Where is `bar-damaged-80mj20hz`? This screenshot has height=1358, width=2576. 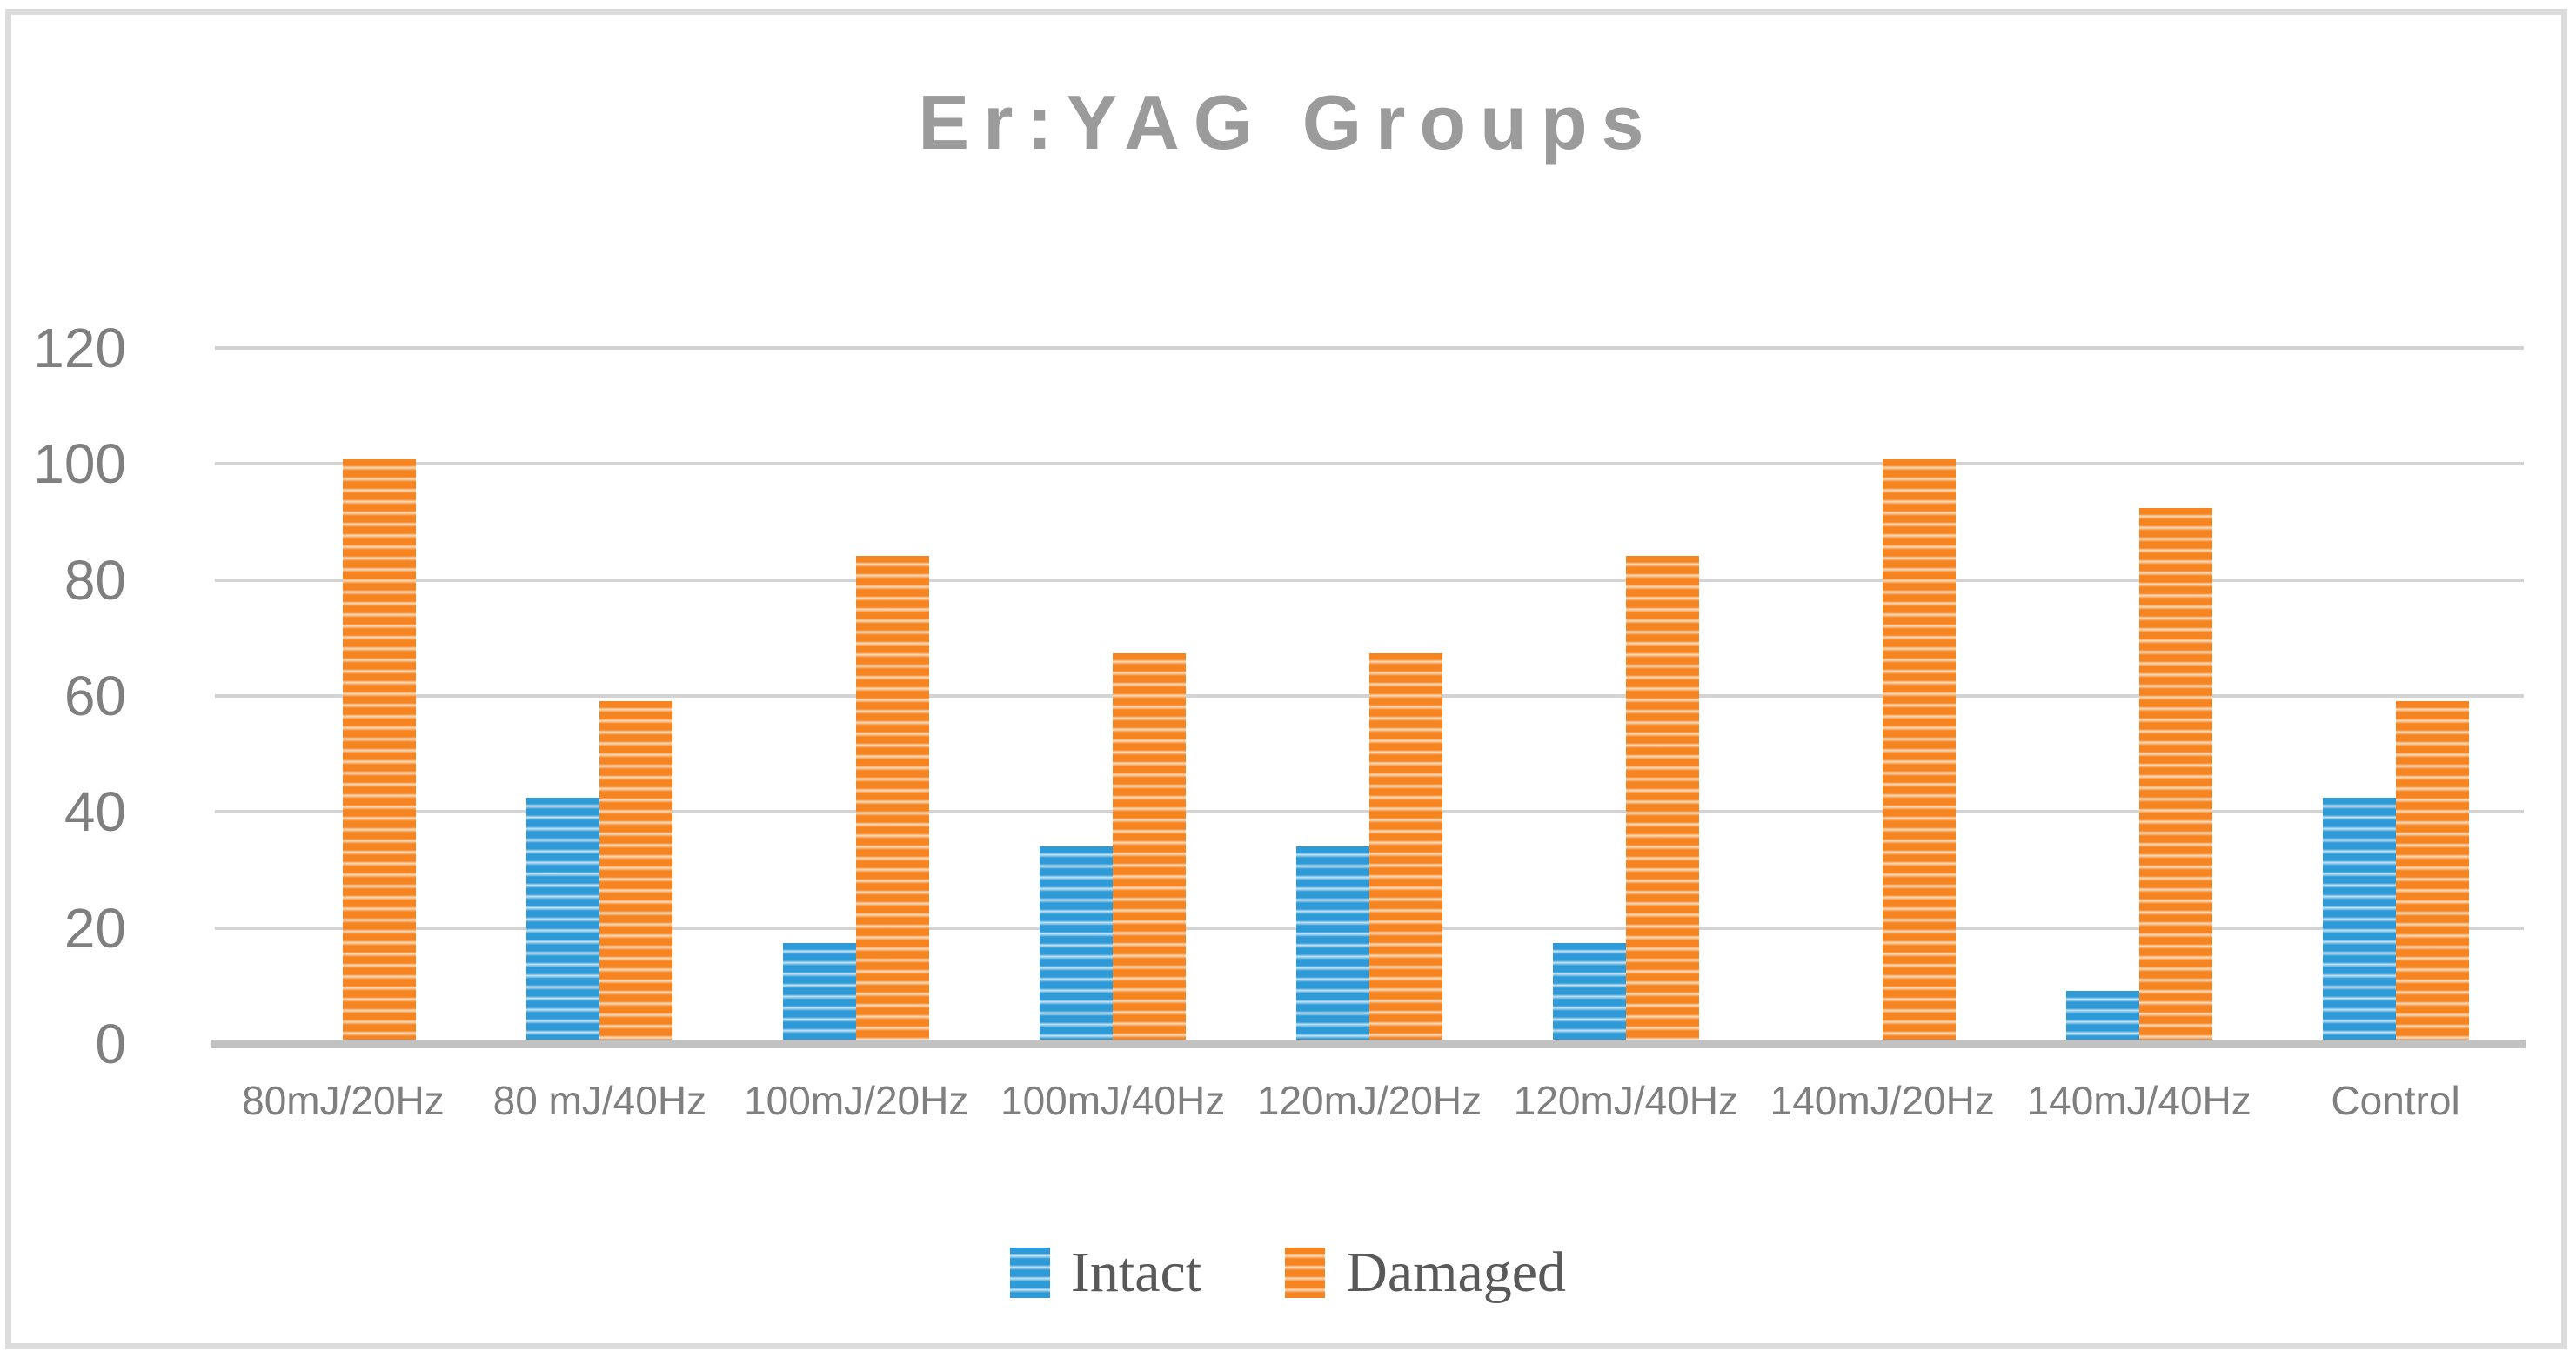
bar-damaged-80mj20hz is located at coordinates (380, 749).